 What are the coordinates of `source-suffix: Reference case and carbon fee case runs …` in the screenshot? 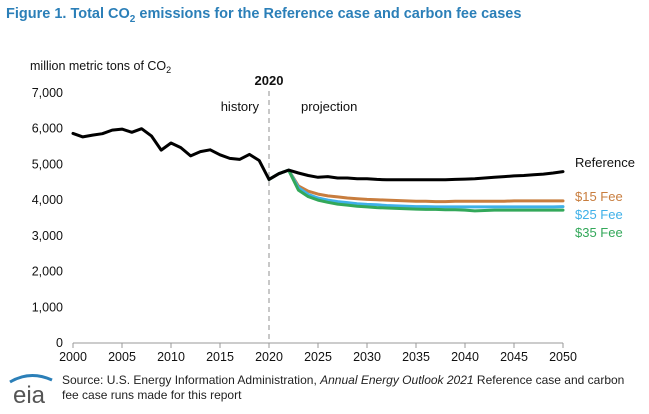 It's located at (343, 387).